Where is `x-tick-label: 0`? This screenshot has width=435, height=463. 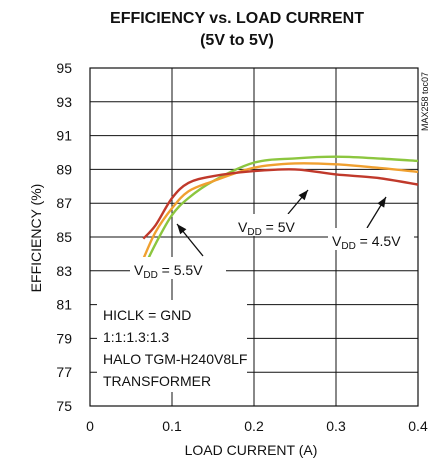
x-tick-label: 0 is located at coordinates (90, 426).